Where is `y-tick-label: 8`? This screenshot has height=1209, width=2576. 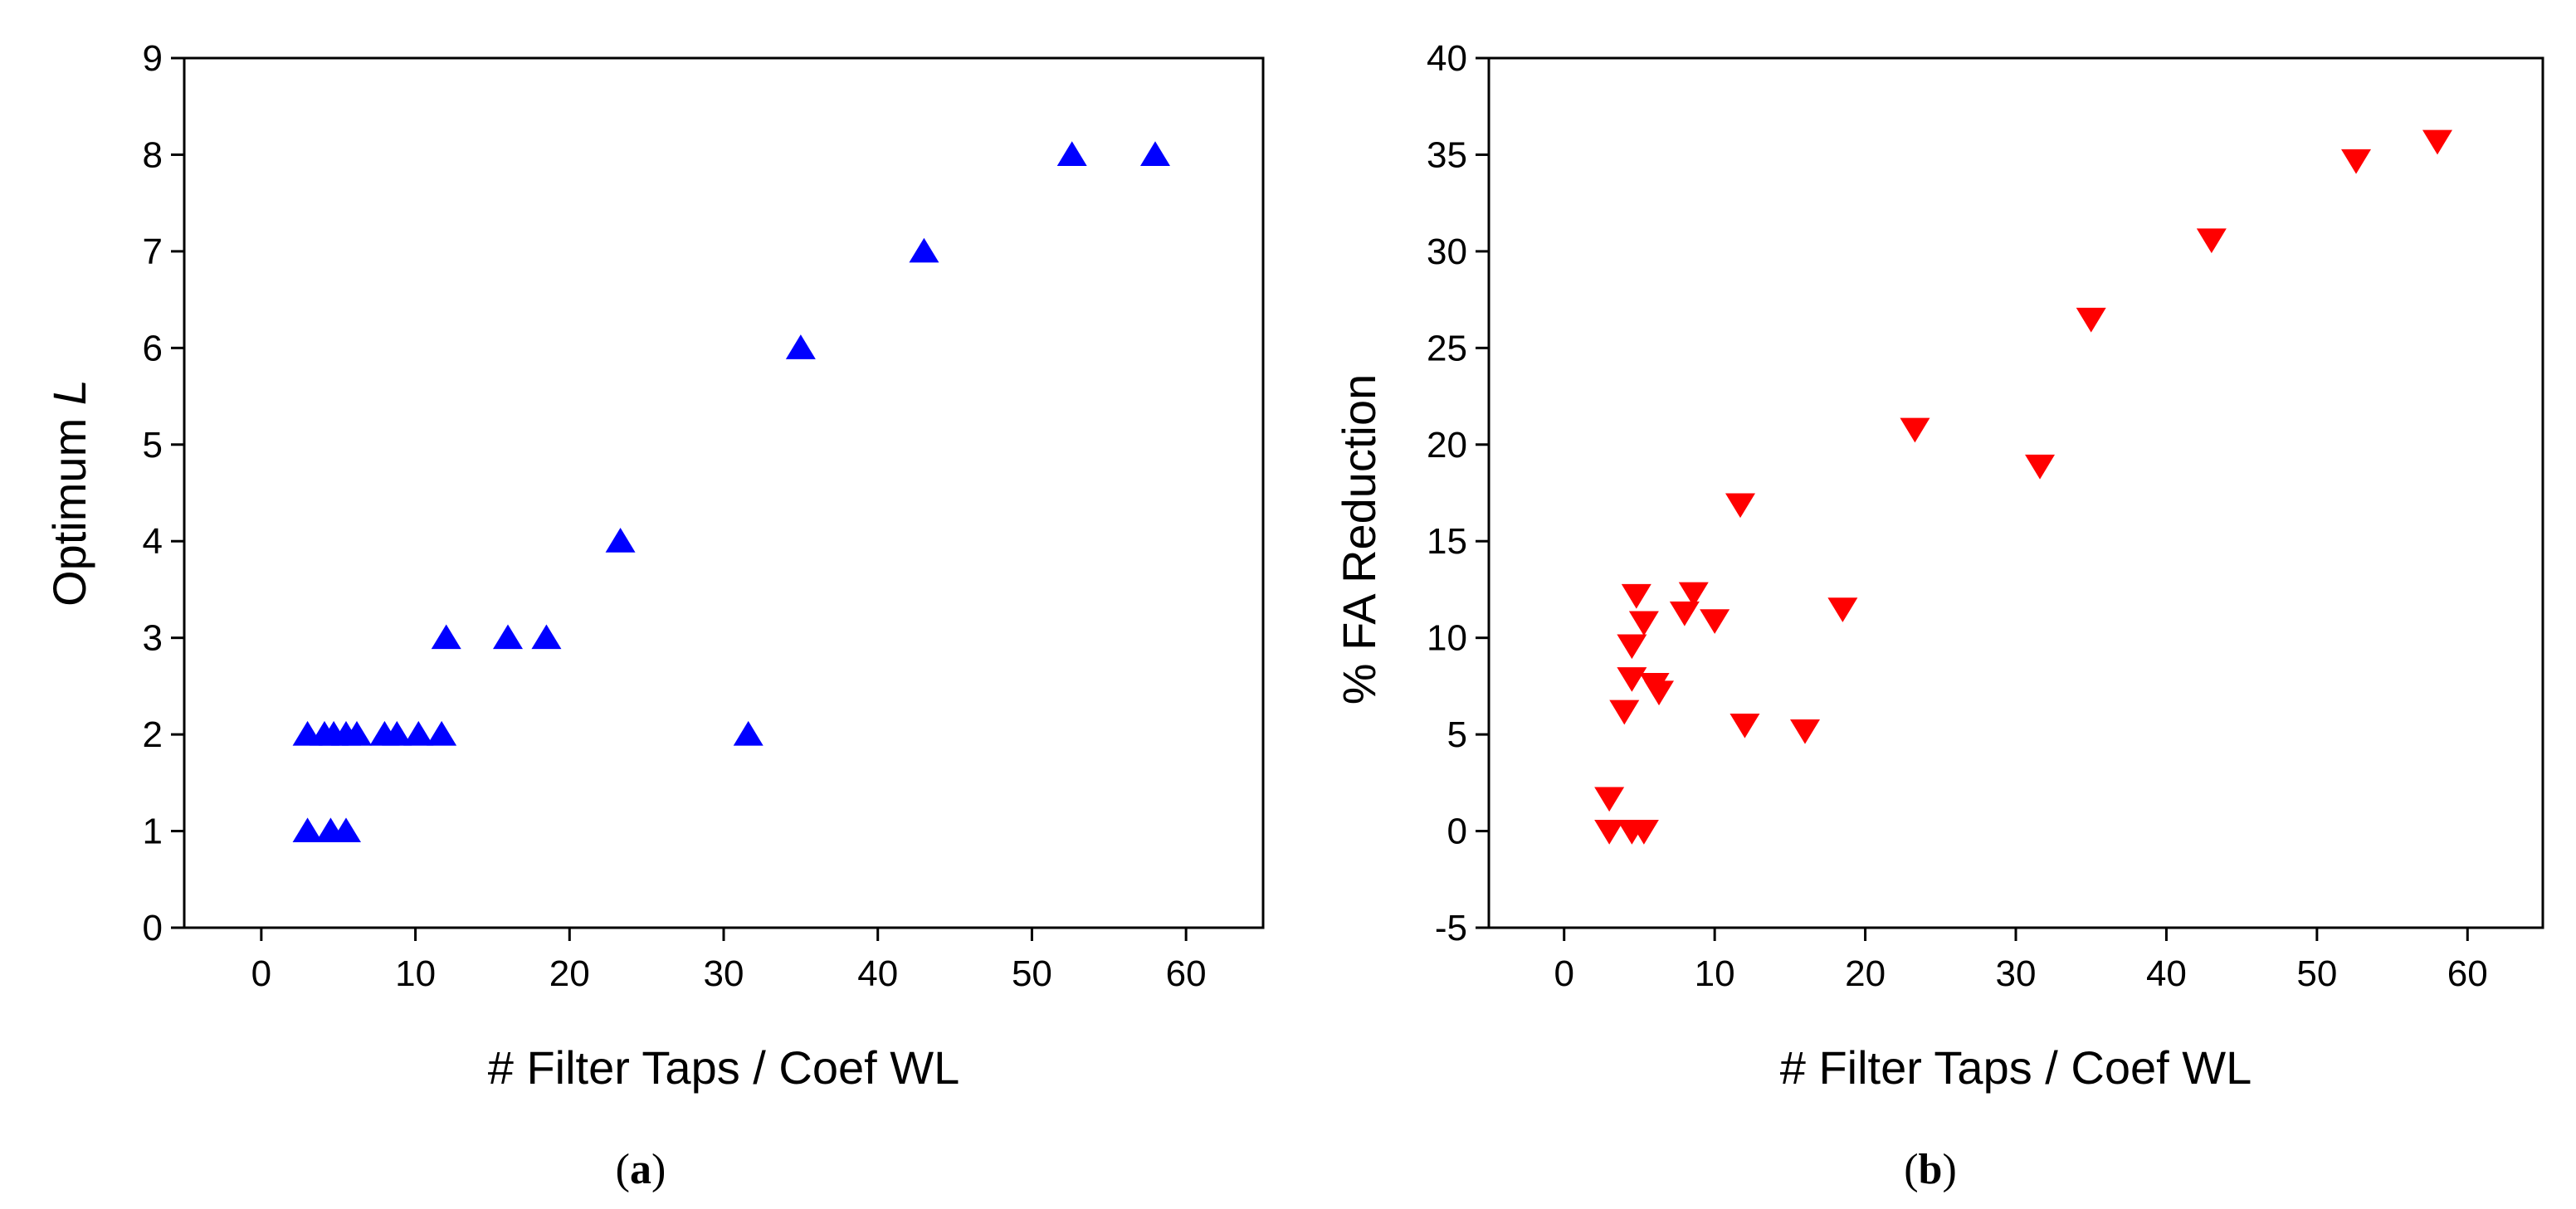
y-tick-label: 8 is located at coordinates (153, 154).